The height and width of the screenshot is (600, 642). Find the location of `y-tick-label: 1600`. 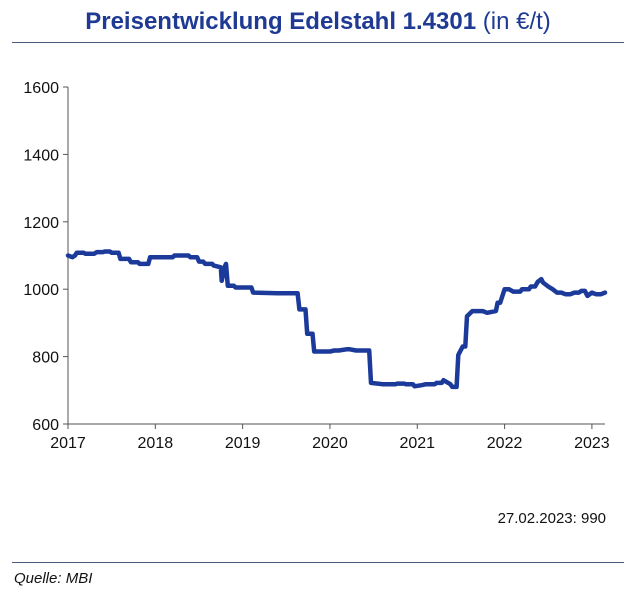

y-tick-label: 1600 is located at coordinates (41, 88).